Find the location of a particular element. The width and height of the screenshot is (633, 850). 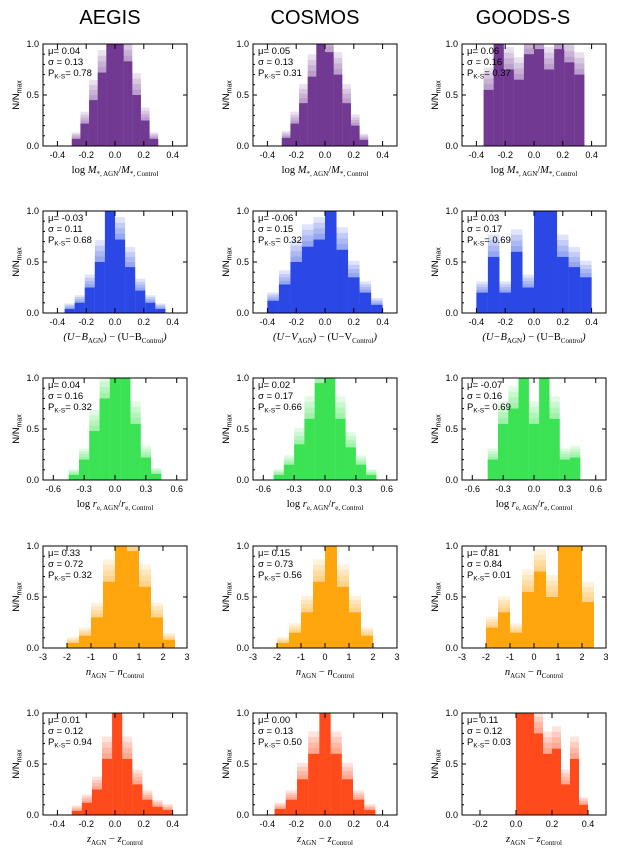

stat-sigma: σ = 0.72 is located at coordinates (65, 564).